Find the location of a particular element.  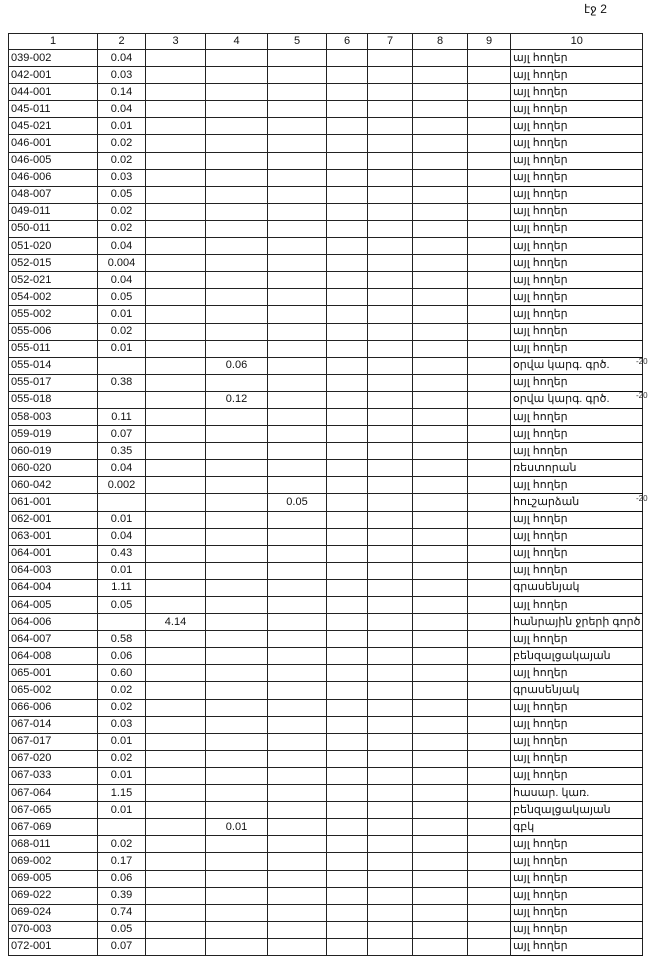

table-row: 067-065 0.01 բենզալցակայան is located at coordinates (326, 810).